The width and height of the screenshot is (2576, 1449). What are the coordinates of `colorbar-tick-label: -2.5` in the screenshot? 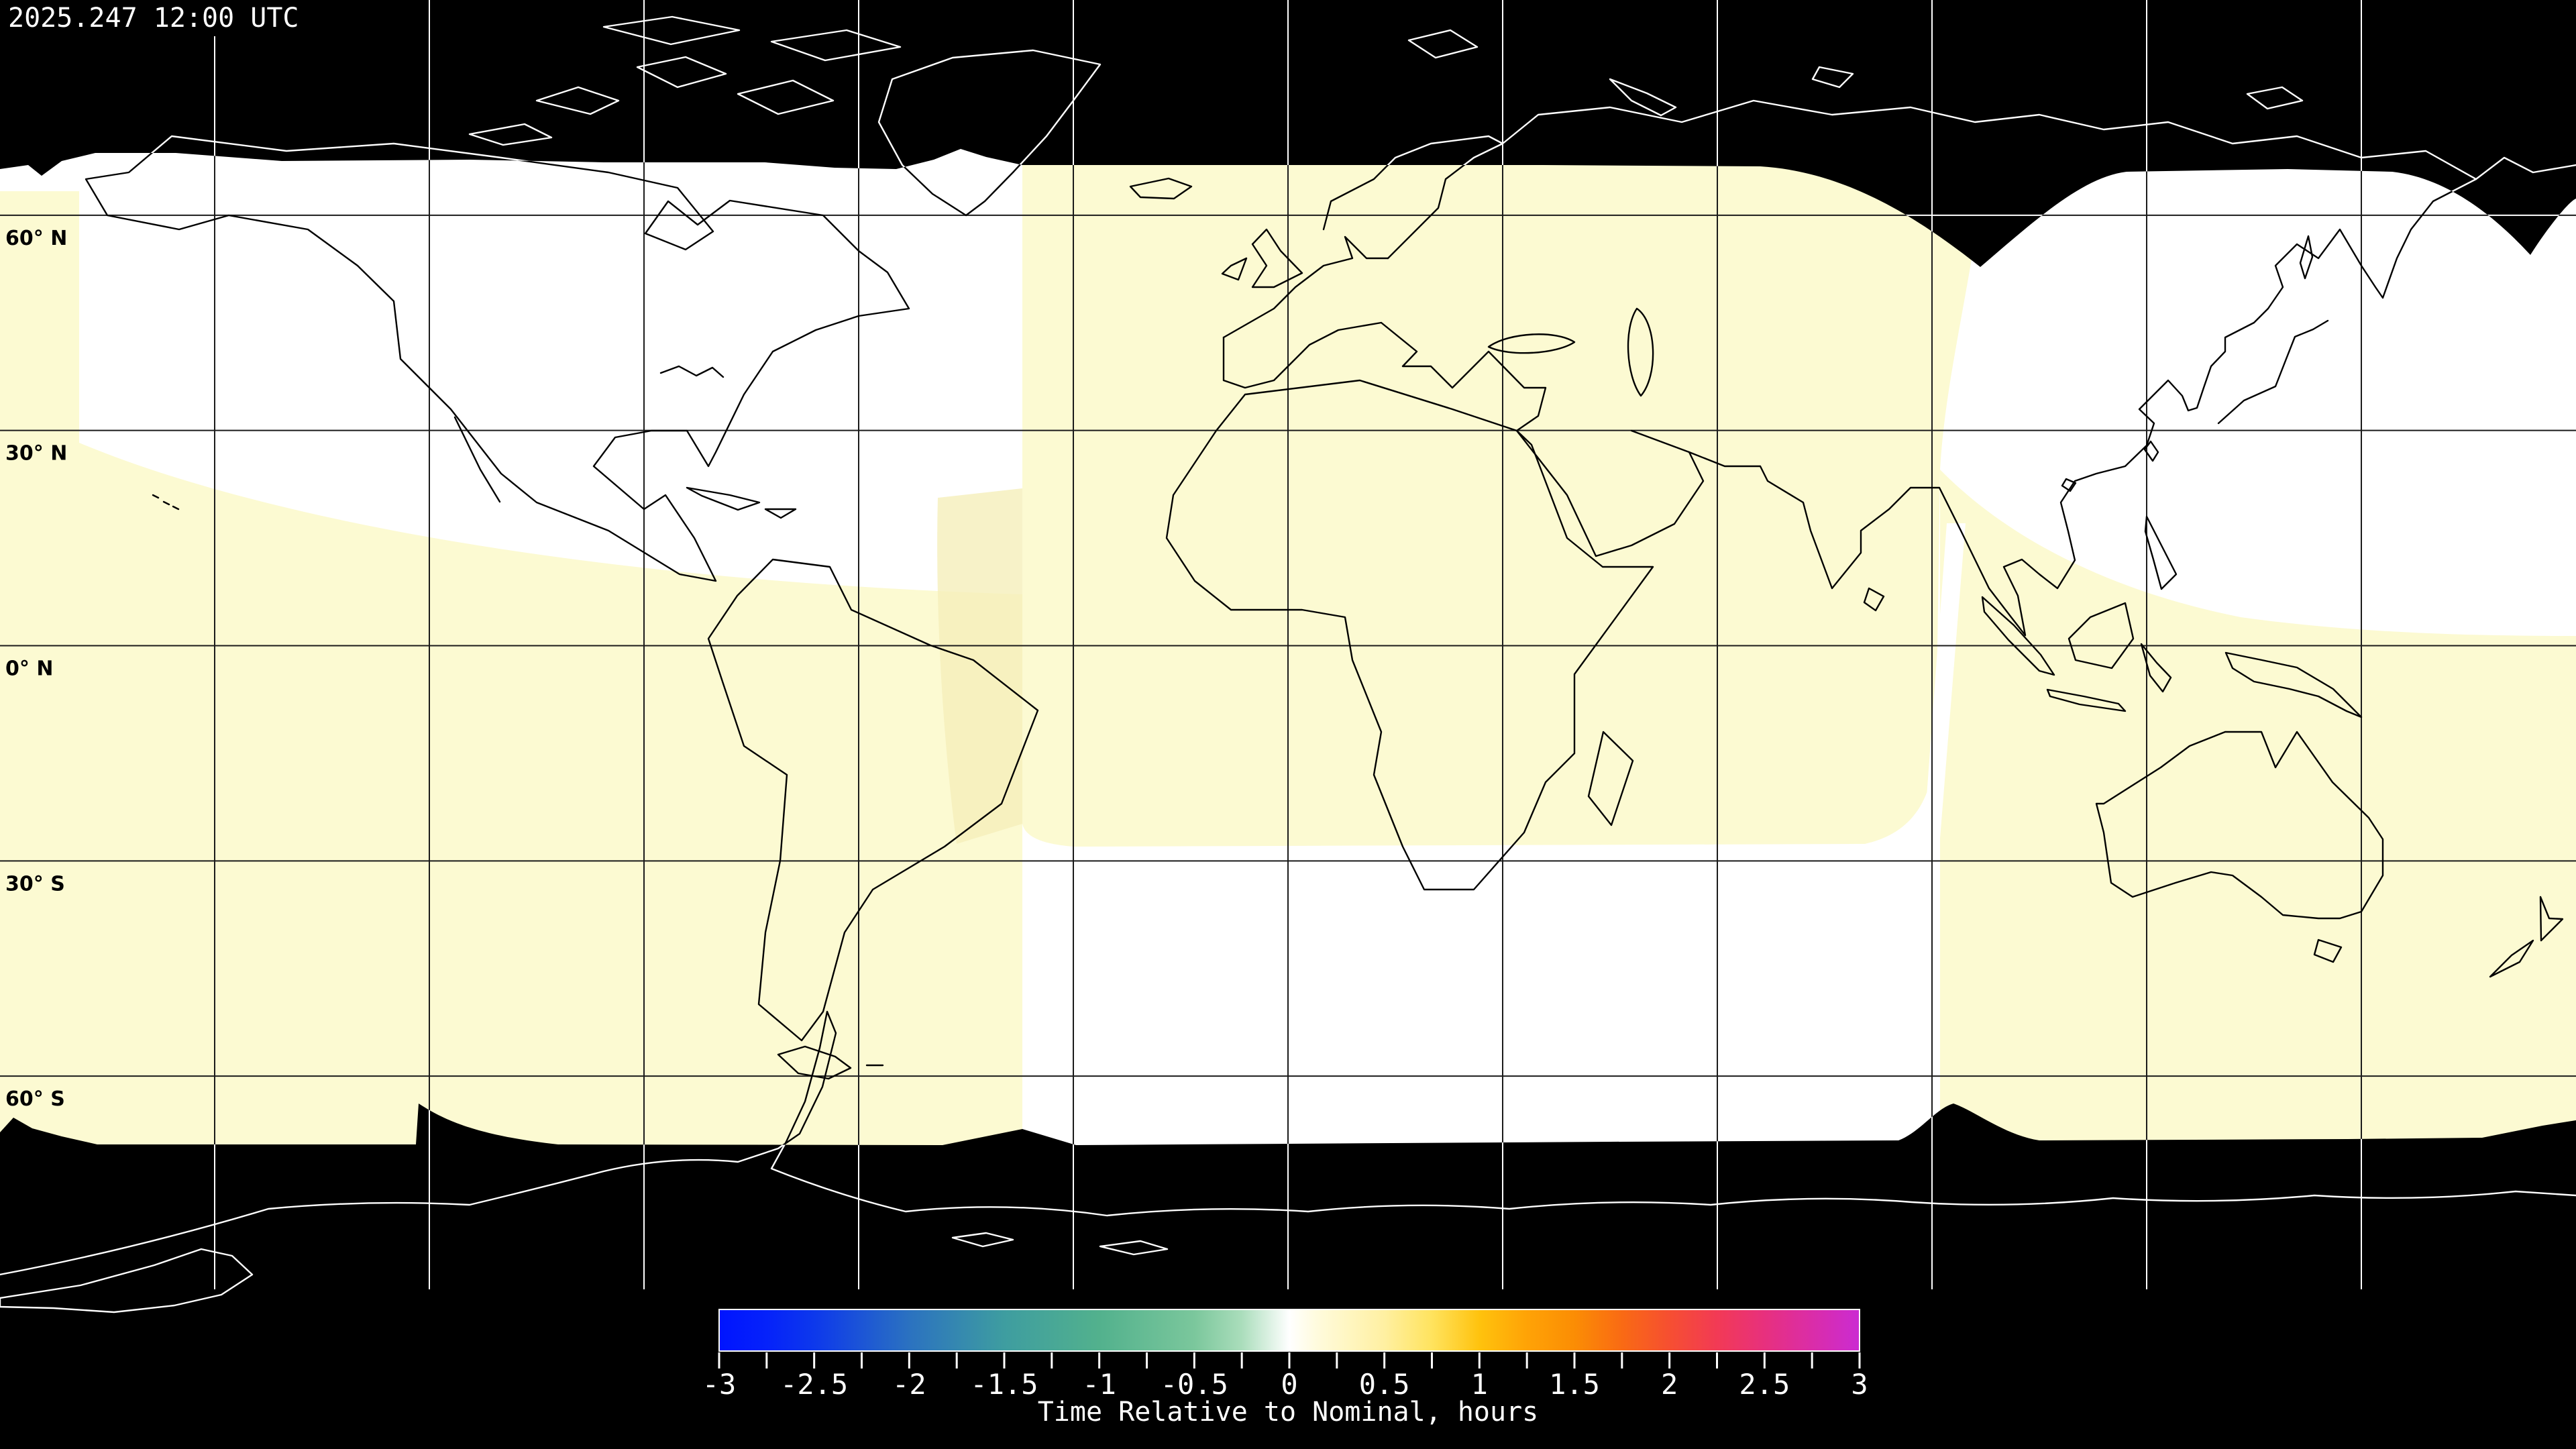 It's located at (814, 1384).